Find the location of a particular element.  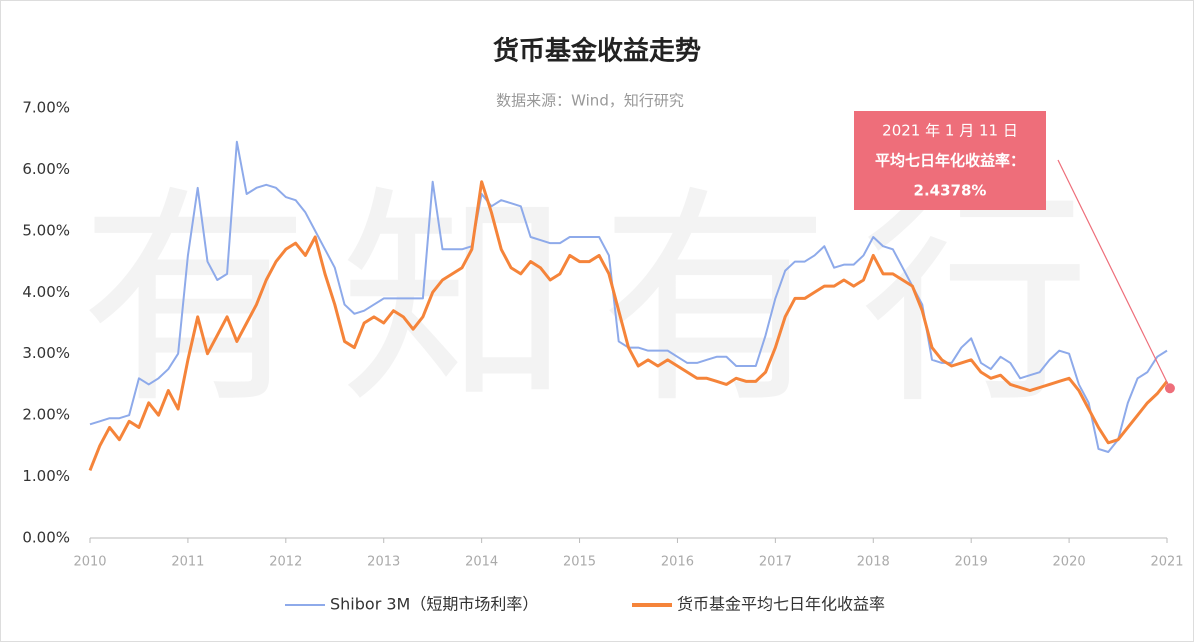

y-tick-label: 2.00% is located at coordinates (46, 415).